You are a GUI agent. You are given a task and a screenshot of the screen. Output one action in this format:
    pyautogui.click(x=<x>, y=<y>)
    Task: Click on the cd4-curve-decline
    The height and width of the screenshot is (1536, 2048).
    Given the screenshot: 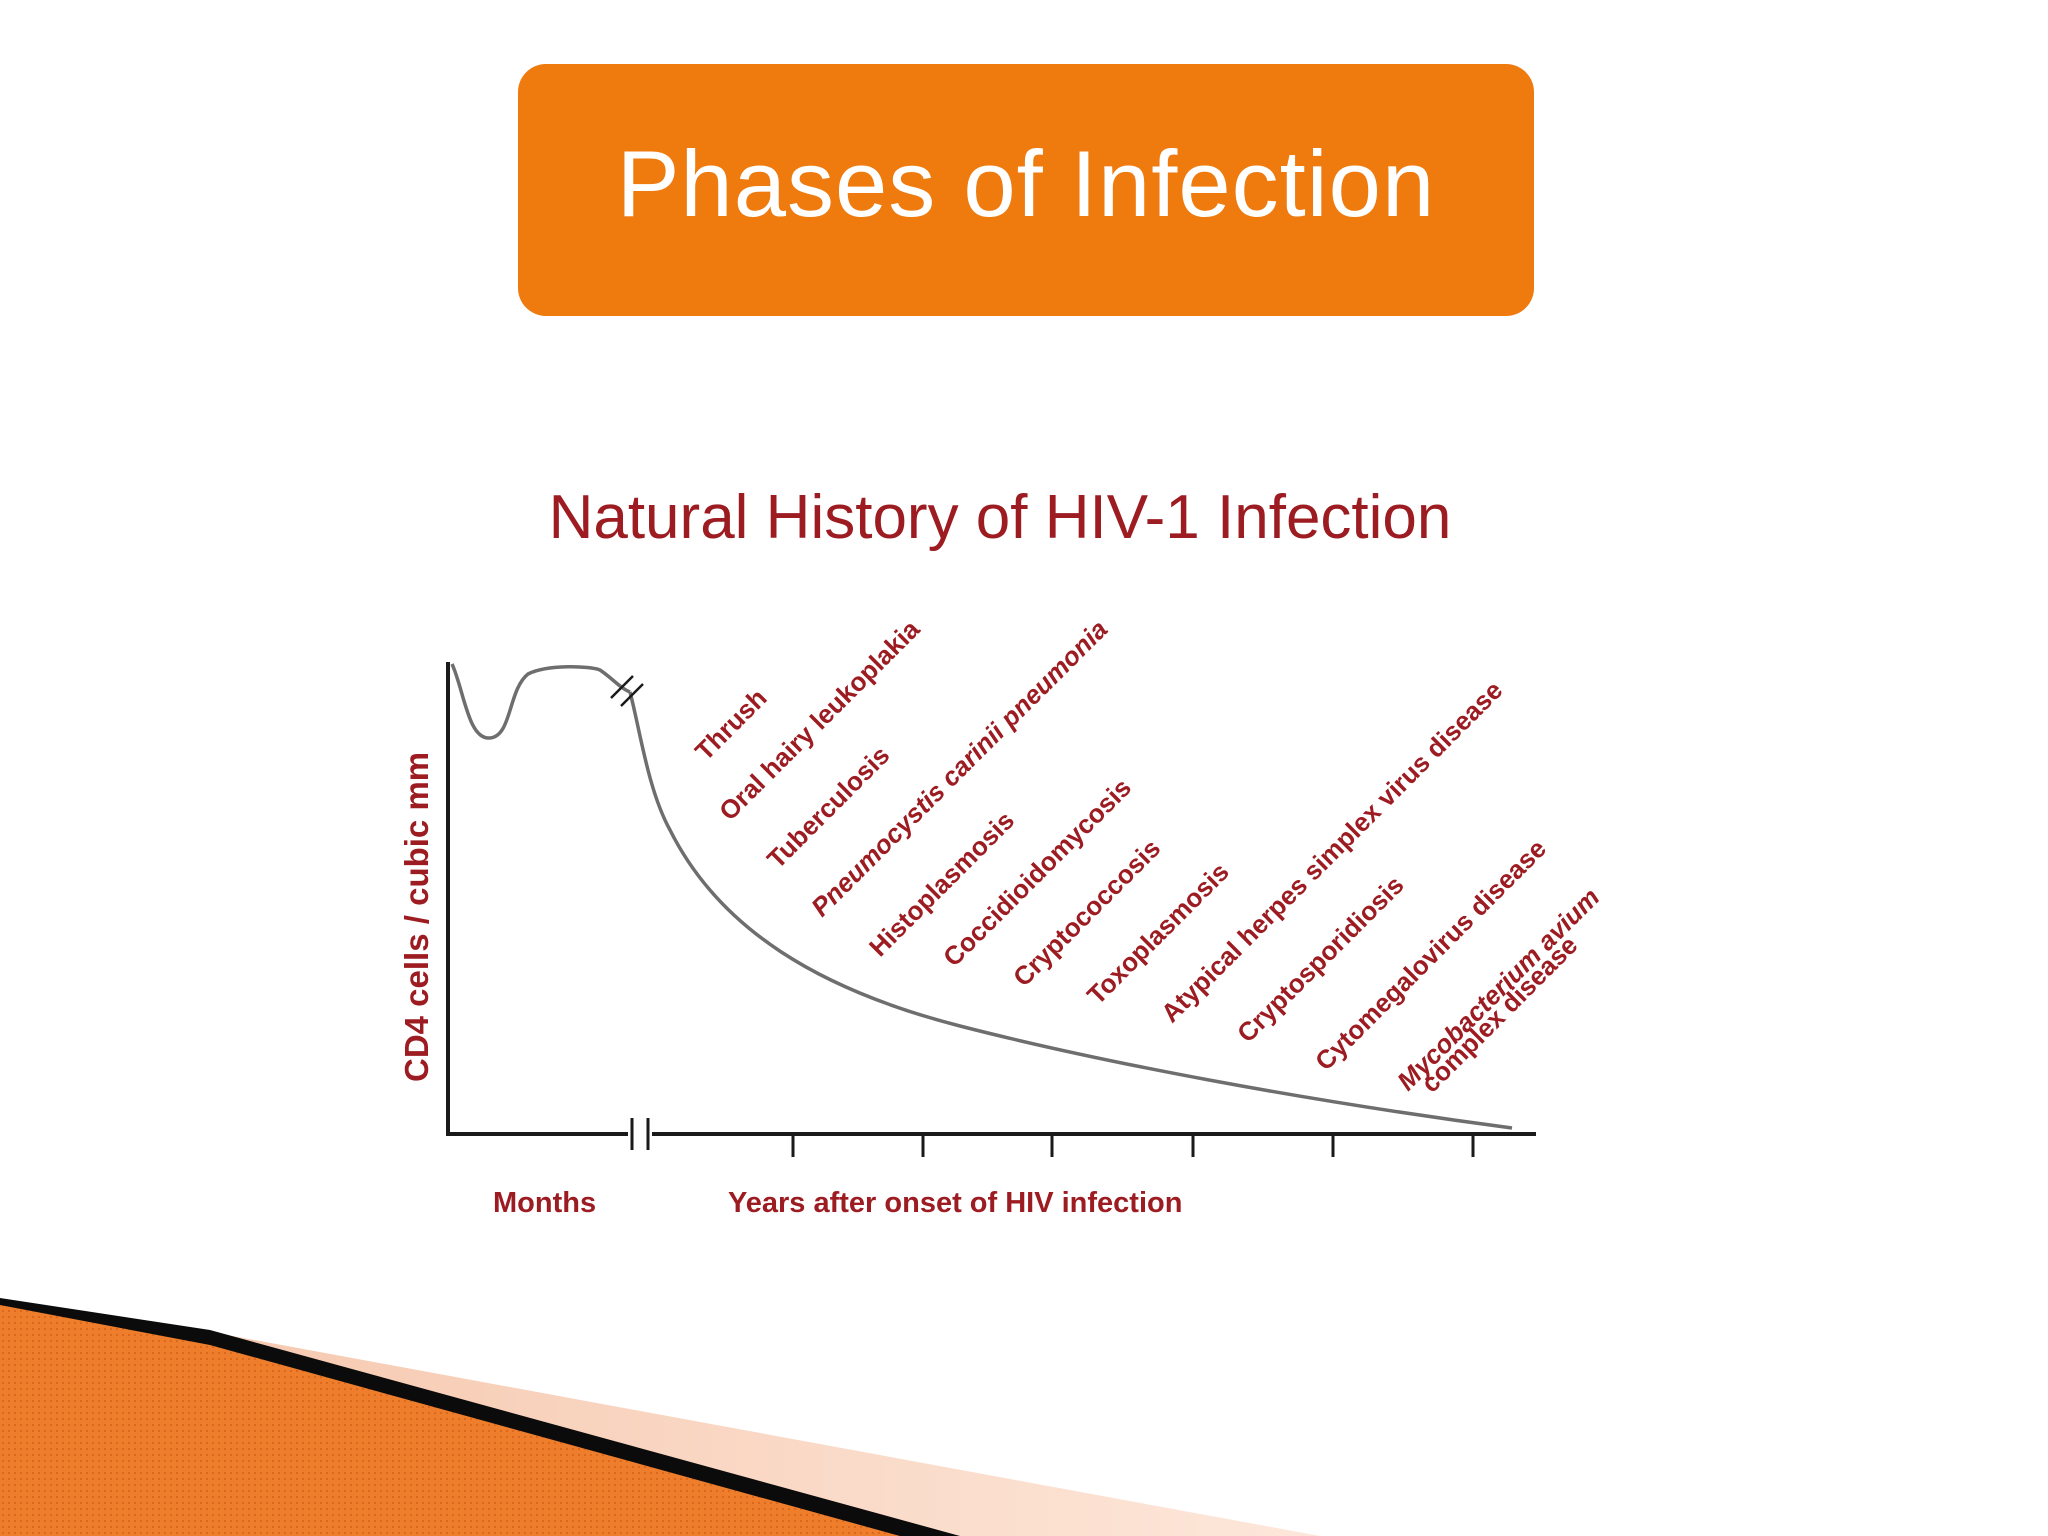 What is the action you would take?
    pyautogui.click(x=1070, y=910)
    